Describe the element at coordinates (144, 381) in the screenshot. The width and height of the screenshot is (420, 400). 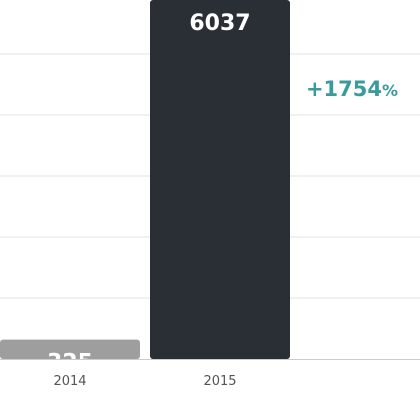
I see `x-axis-tick-labels: 2014 2015` at that location.